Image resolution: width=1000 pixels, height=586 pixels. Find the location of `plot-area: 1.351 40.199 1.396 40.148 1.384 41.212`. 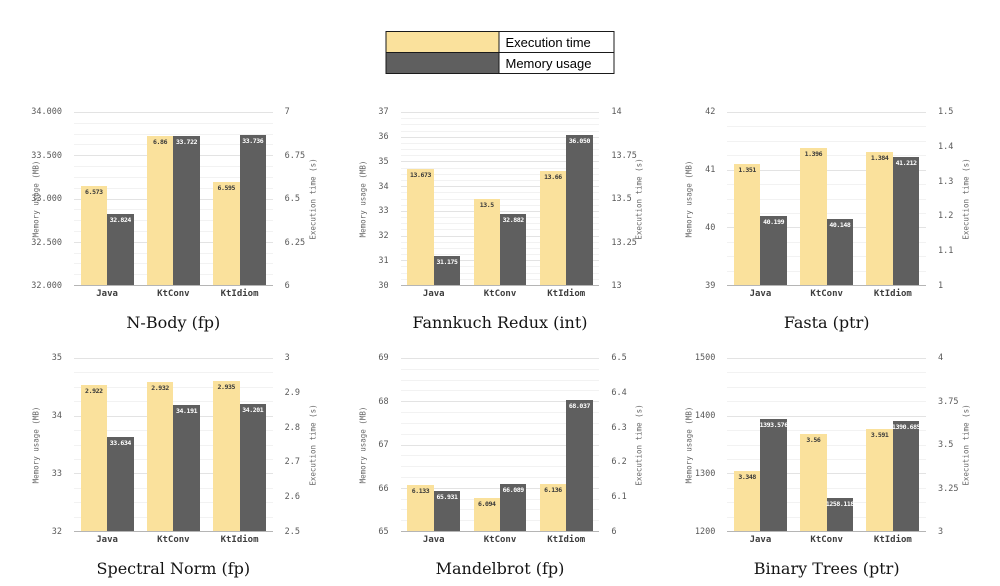

plot-area: 1.351 40.199 1.396 40.148 1.384 41.212 is located at coordinates (826, 199).